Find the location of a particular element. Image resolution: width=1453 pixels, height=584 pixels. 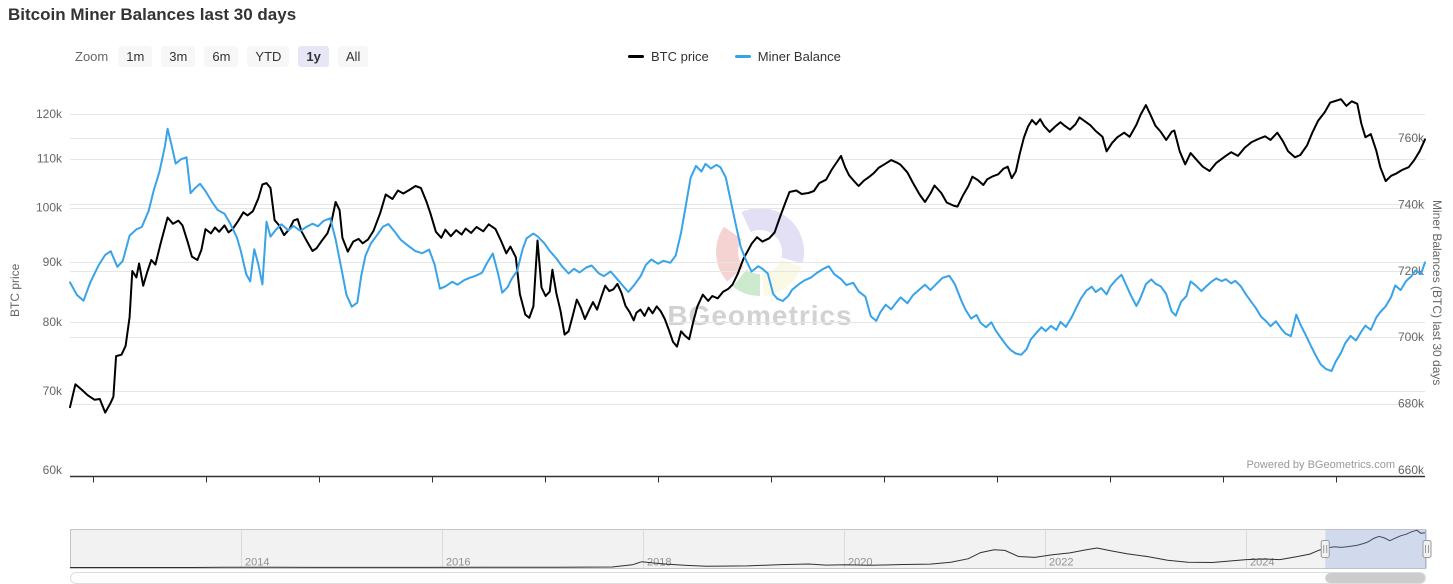

range-button-3m: 3m is located at coordinates (178, 56).